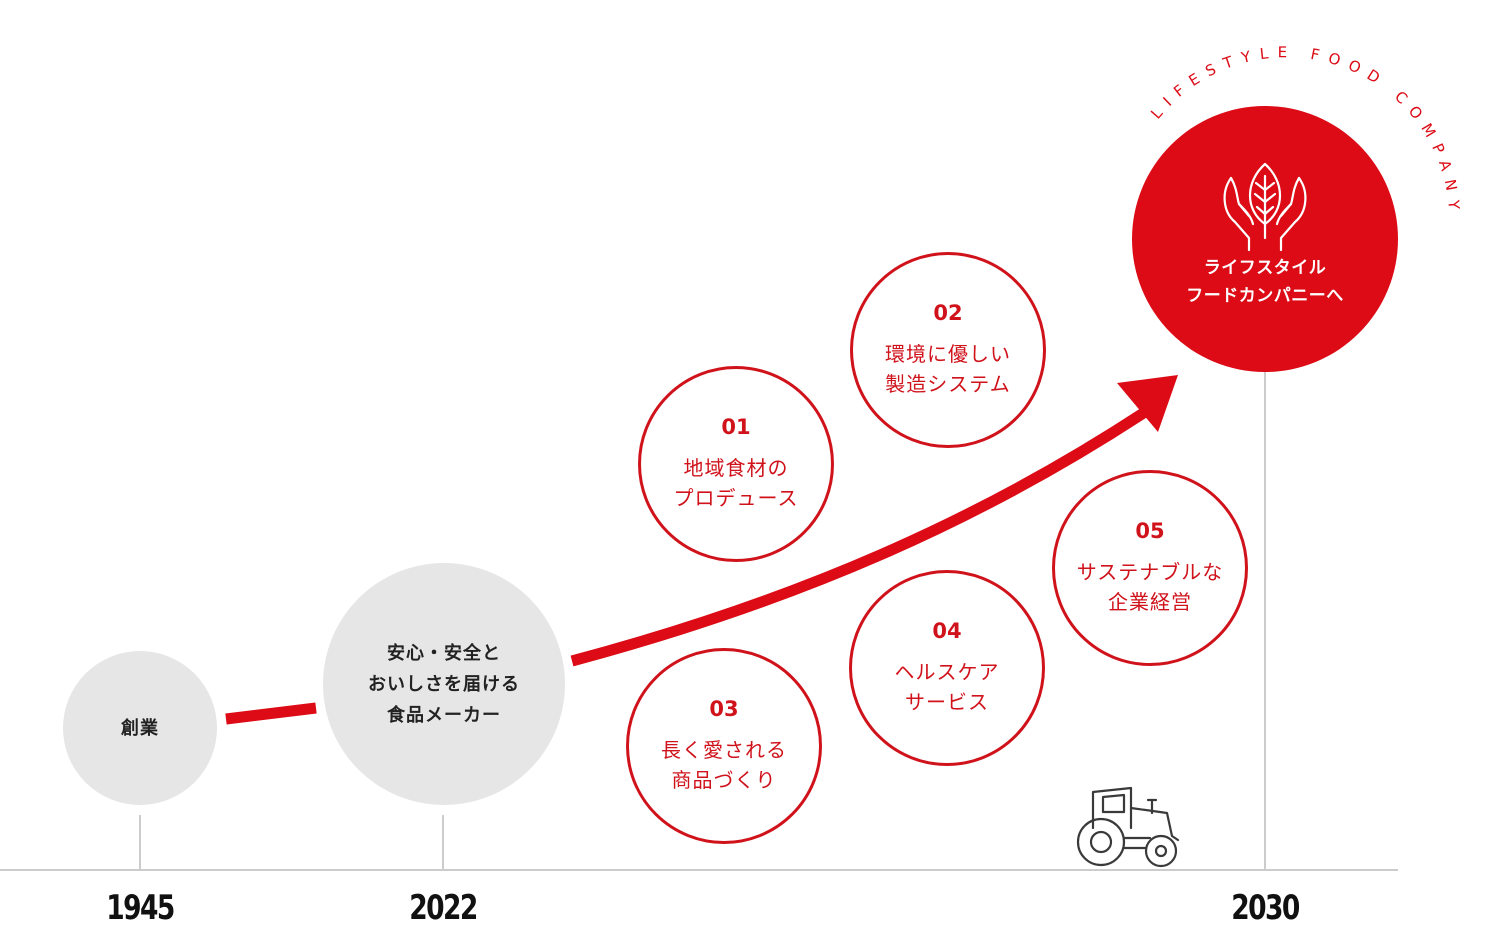 The image size is (1500, 939). I want to click on pillar-03: 03 長く愛される 商品づくり, so click(724, 746).